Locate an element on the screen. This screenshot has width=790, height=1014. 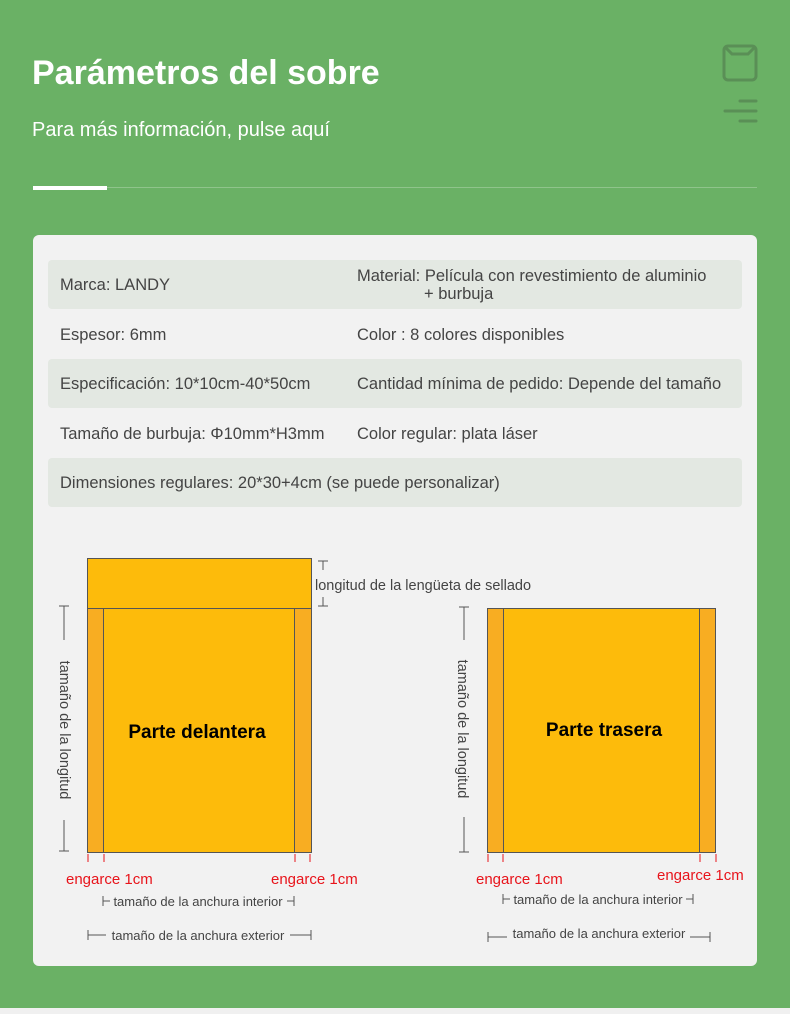
back-inner is located at coordinates (601, 730).